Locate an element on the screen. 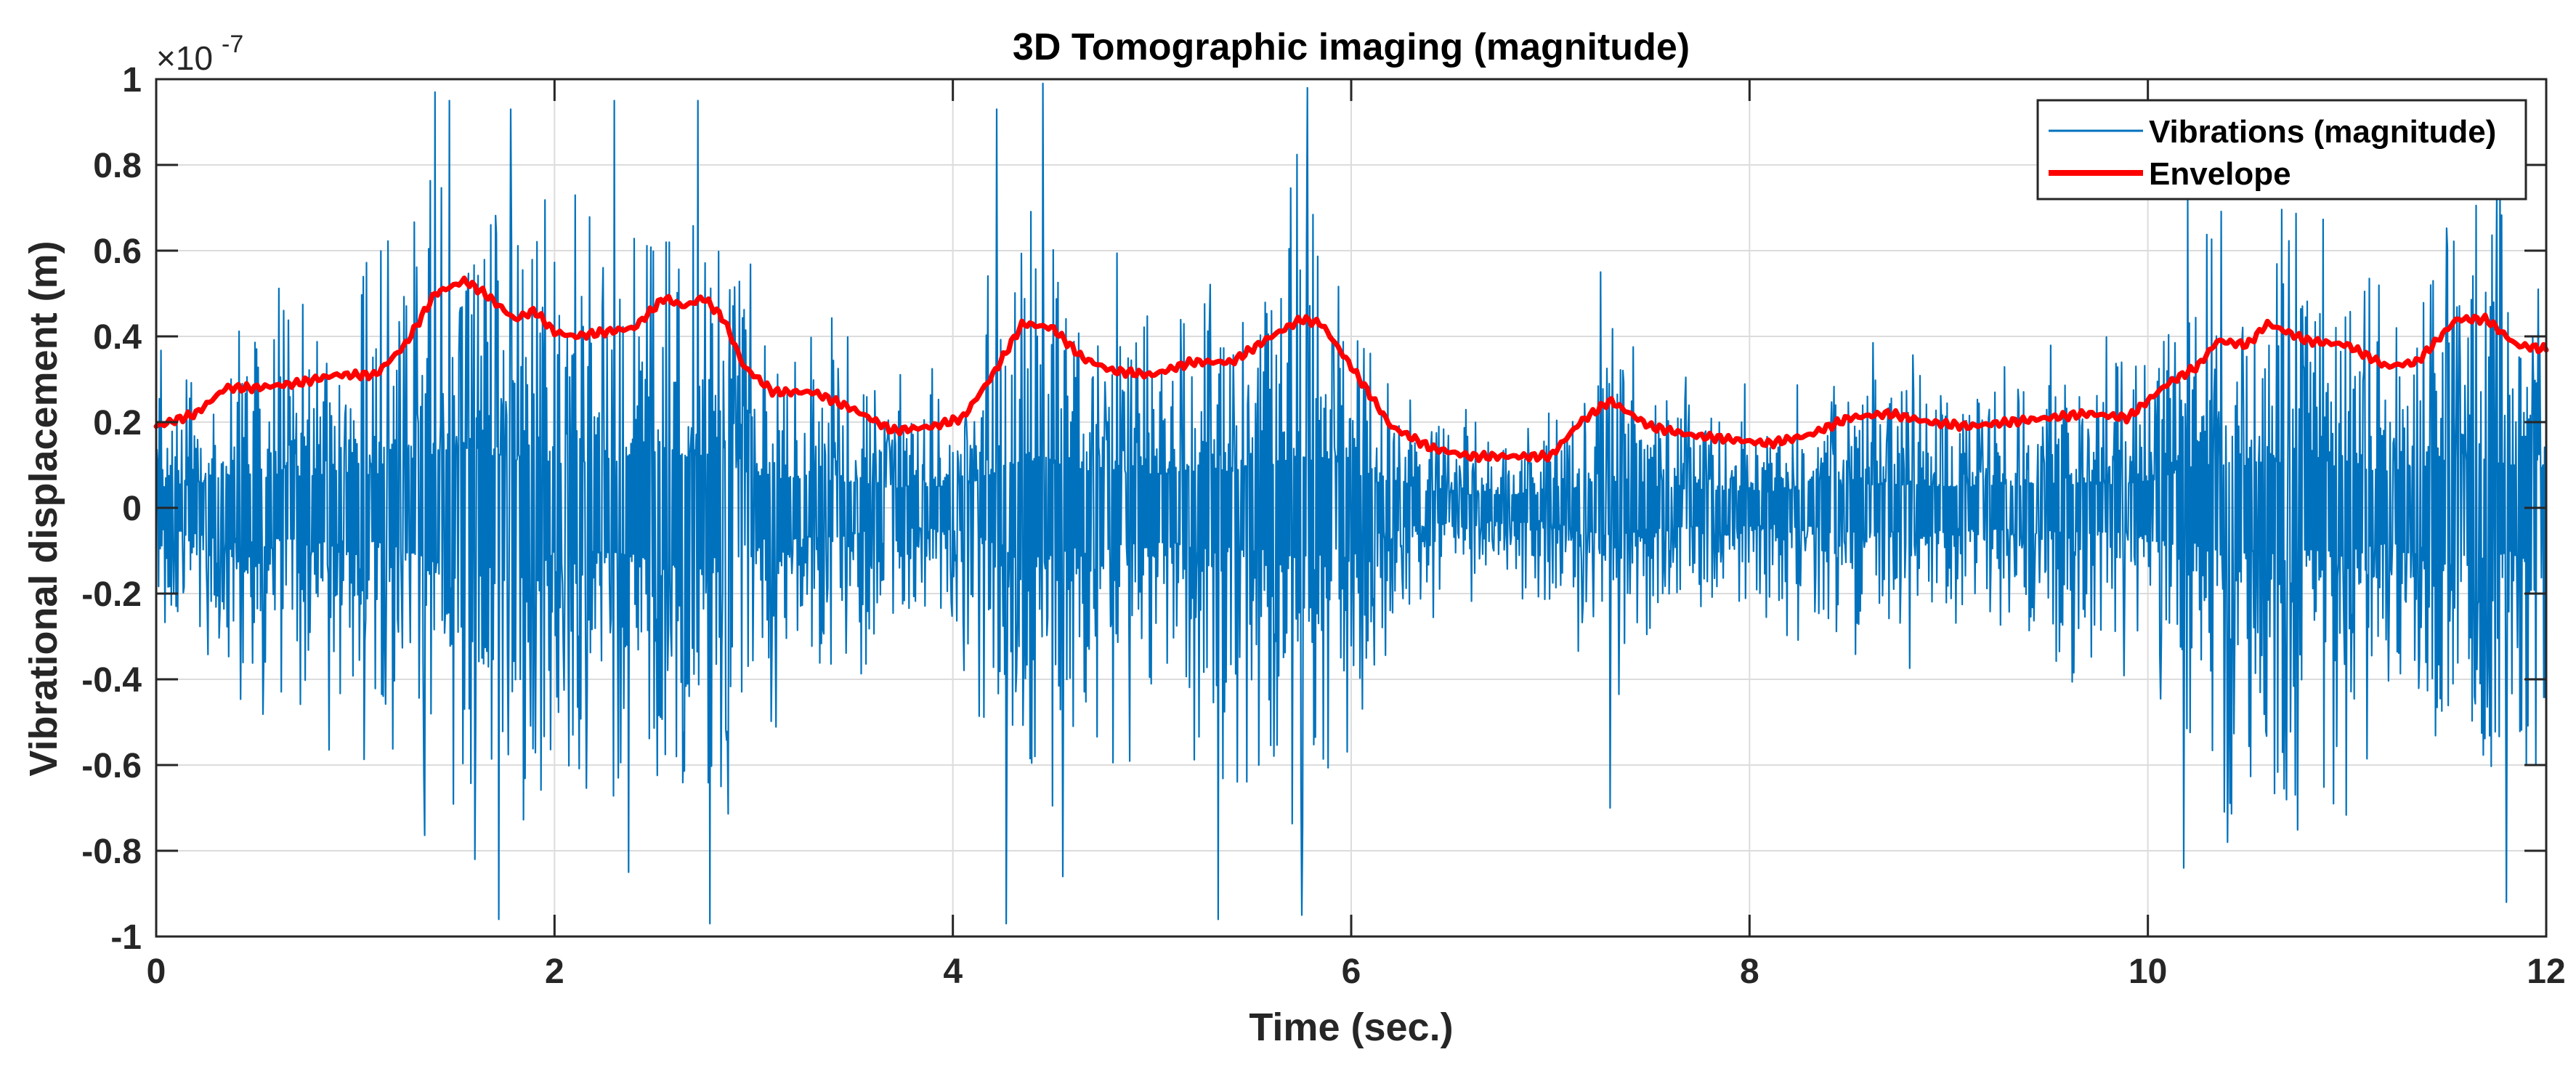 The height and width of the screenshot is (1068, 2576). legend: Vibrations (magnitude) Envelope is located at coordinates (2281, 150).